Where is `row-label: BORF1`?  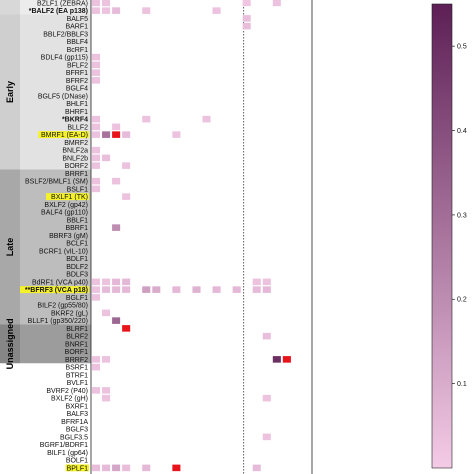
row-label: BORF1 is located at coordinates (76, 352).